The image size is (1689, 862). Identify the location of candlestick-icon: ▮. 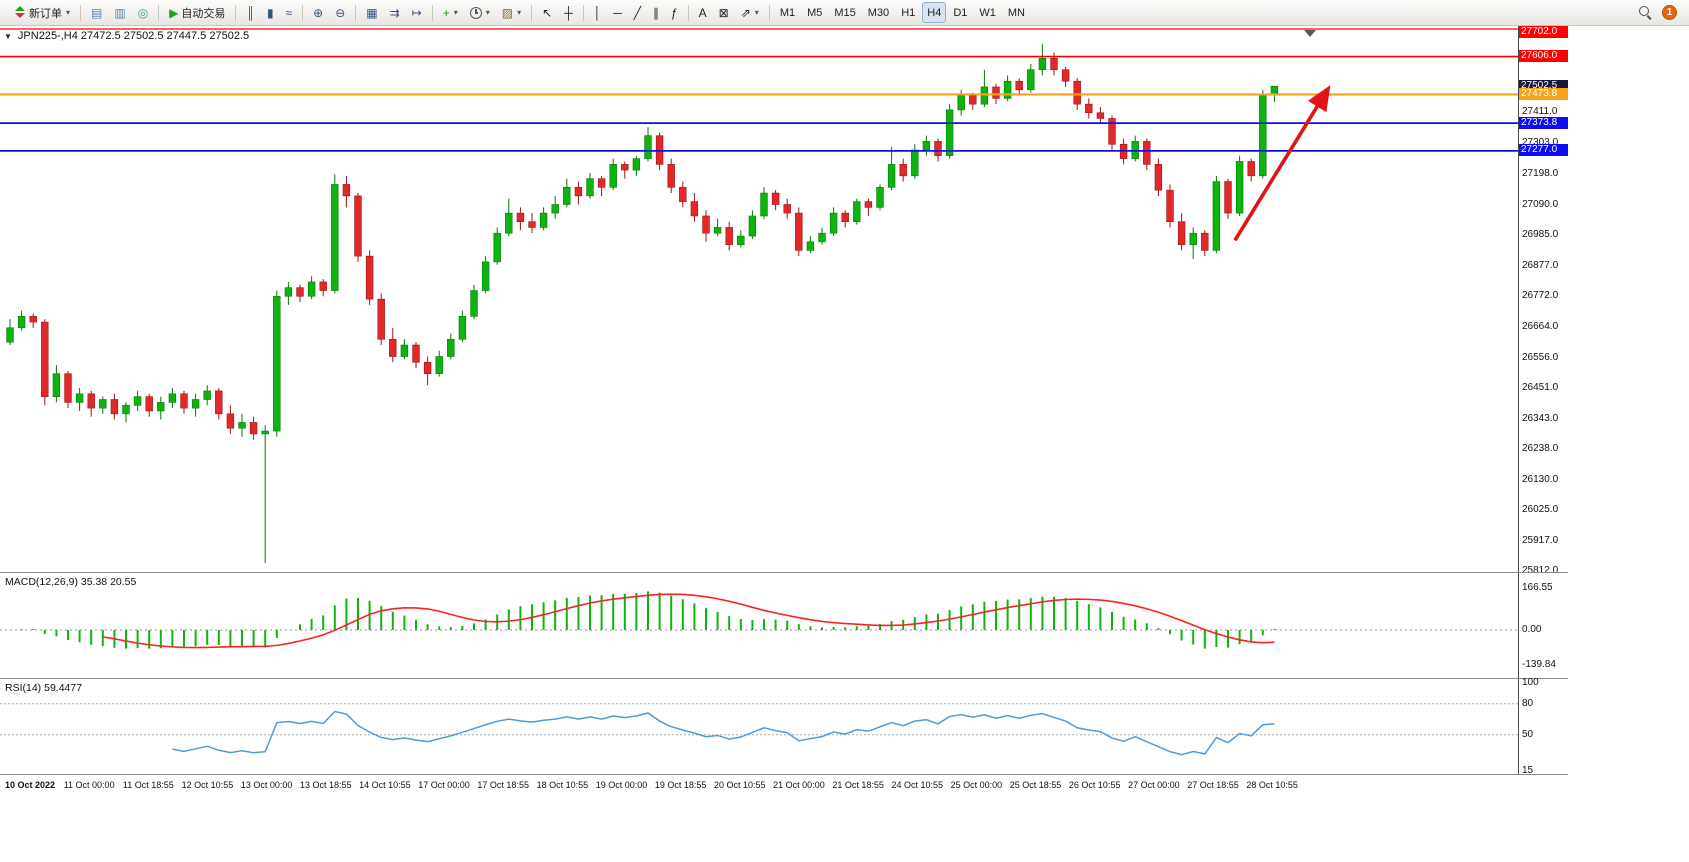
(270, 12).